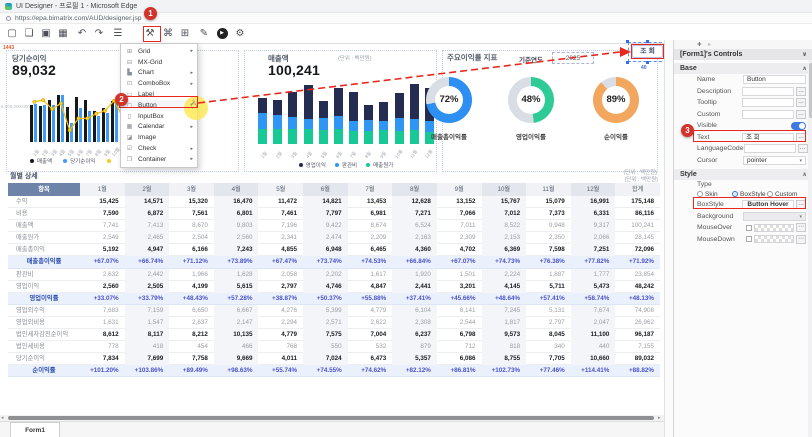  I want to click on table-cell: 2,544, so click(467, 322).